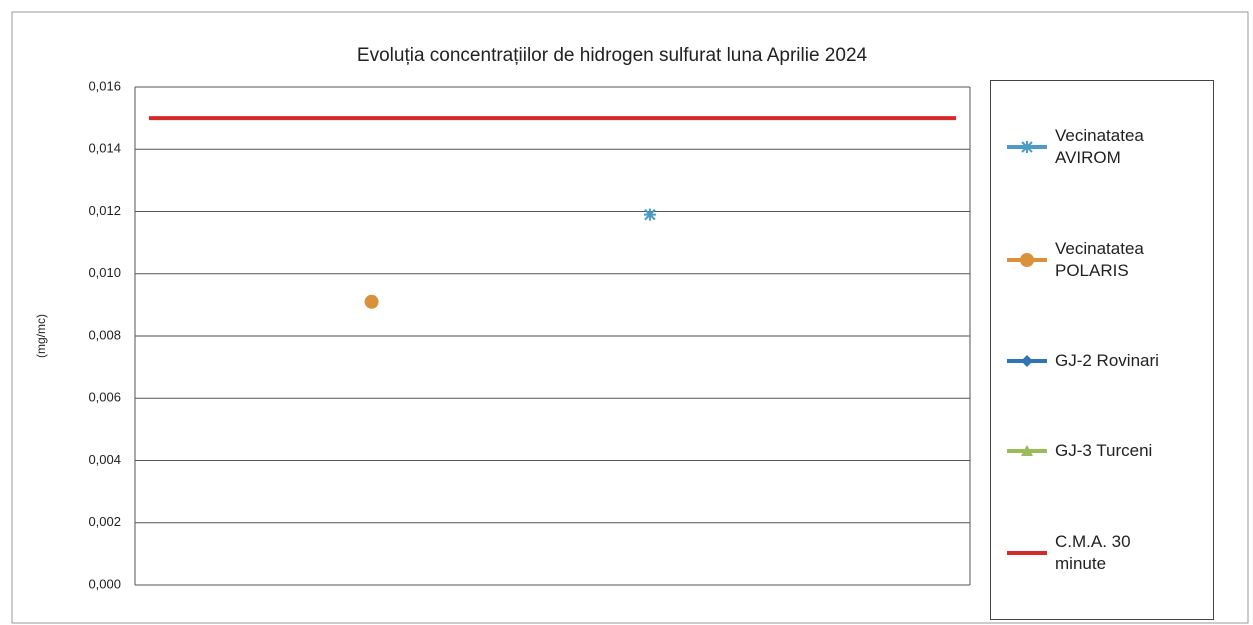 This screenshot has height=625, width=1253. What do you see at coordinates (104, 583) in the screenshot?
I see `y-tick-label: 0,000` at bounding box center [104, 583].